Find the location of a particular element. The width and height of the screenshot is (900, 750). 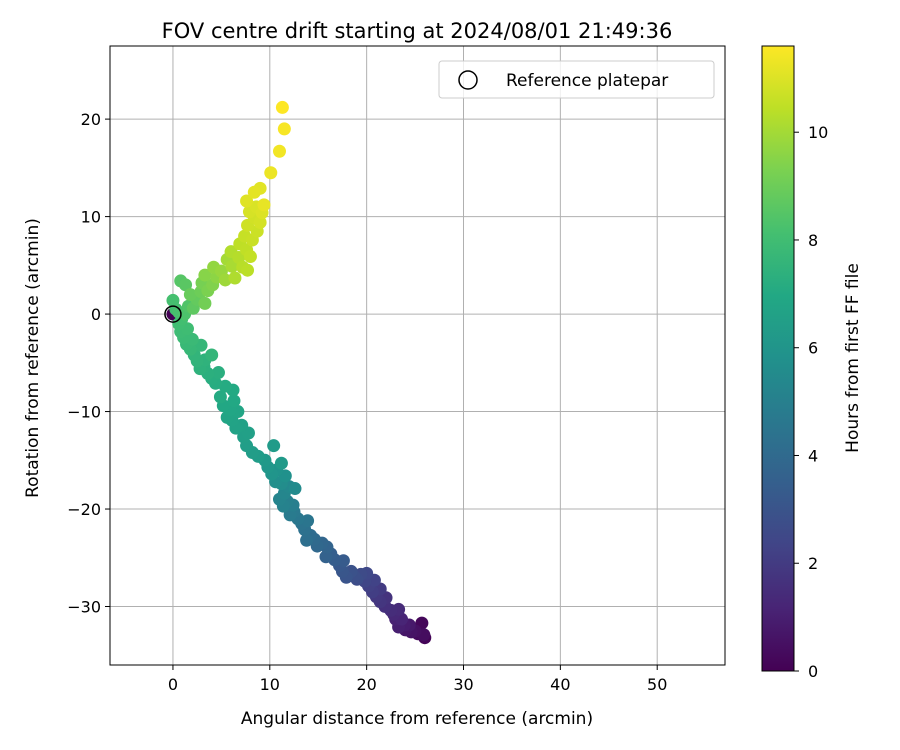

y-tick-label: 0 is located at coordinates (96, 314).